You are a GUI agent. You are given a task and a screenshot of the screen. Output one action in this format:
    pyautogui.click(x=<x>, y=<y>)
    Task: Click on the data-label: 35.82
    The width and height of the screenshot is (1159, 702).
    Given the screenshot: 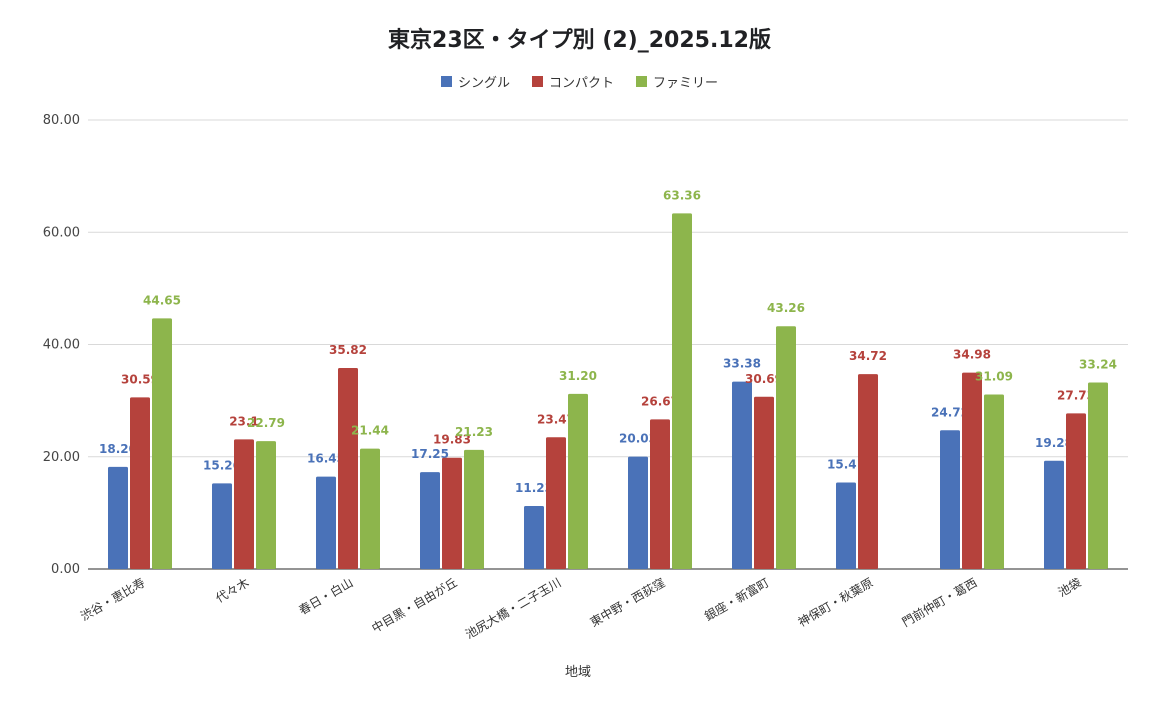 What is the action you would take?
    pyautogui.click(x=348, y=350)
    